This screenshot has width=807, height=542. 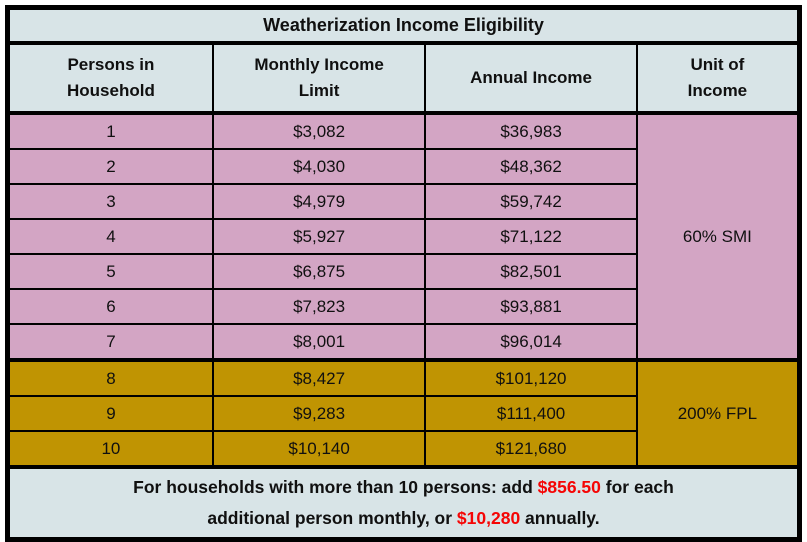 I want to click on annual-income-cell: $36,983, so click(x=531, y=130).